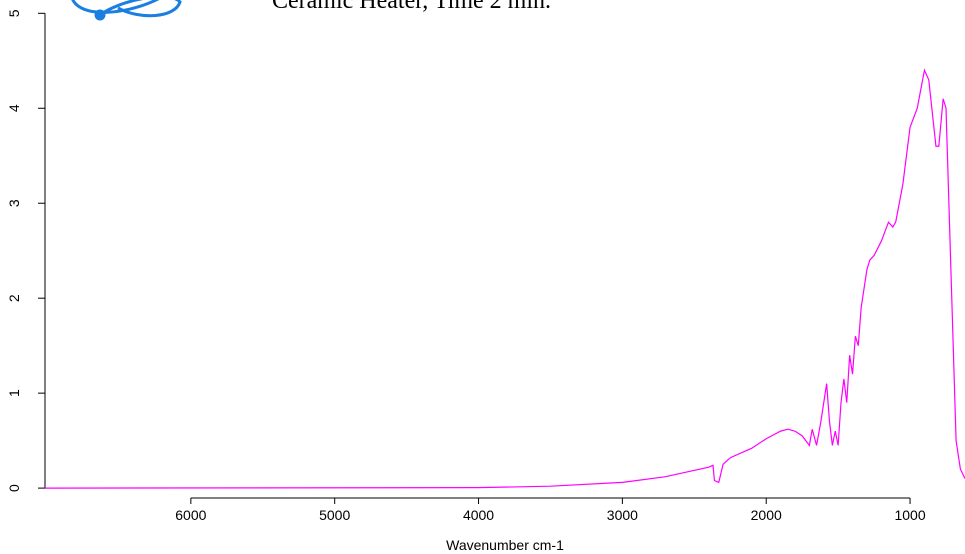 This screenshot has width=965, height=554. I want to click on x-tick-label: 2000, so click(766, 515).